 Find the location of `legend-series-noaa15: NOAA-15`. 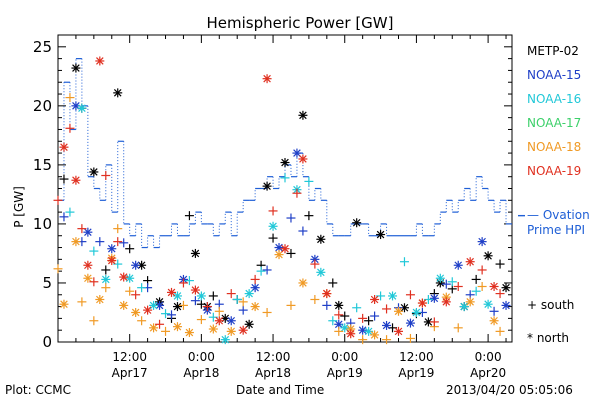

legend-series-noaa15: NOAA-15 is located at coordinates (554, 75).